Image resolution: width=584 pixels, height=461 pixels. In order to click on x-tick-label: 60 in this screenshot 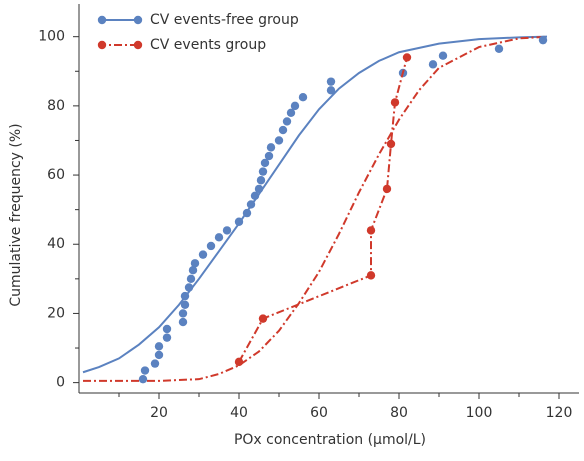, I will do `click(319, 413)`.